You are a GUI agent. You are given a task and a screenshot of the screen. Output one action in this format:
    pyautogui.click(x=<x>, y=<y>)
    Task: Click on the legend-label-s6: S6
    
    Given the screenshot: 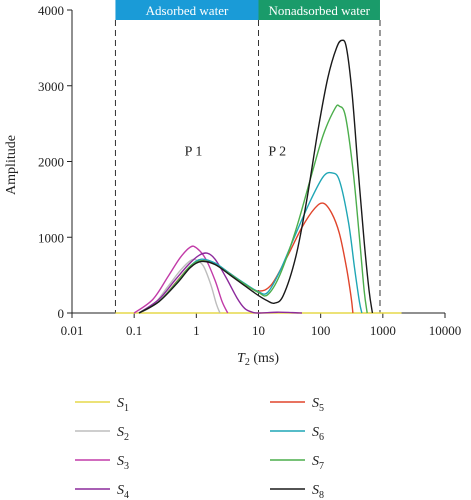 What is the action you would take?
    pyautogui.click(x=318, y=434)
    